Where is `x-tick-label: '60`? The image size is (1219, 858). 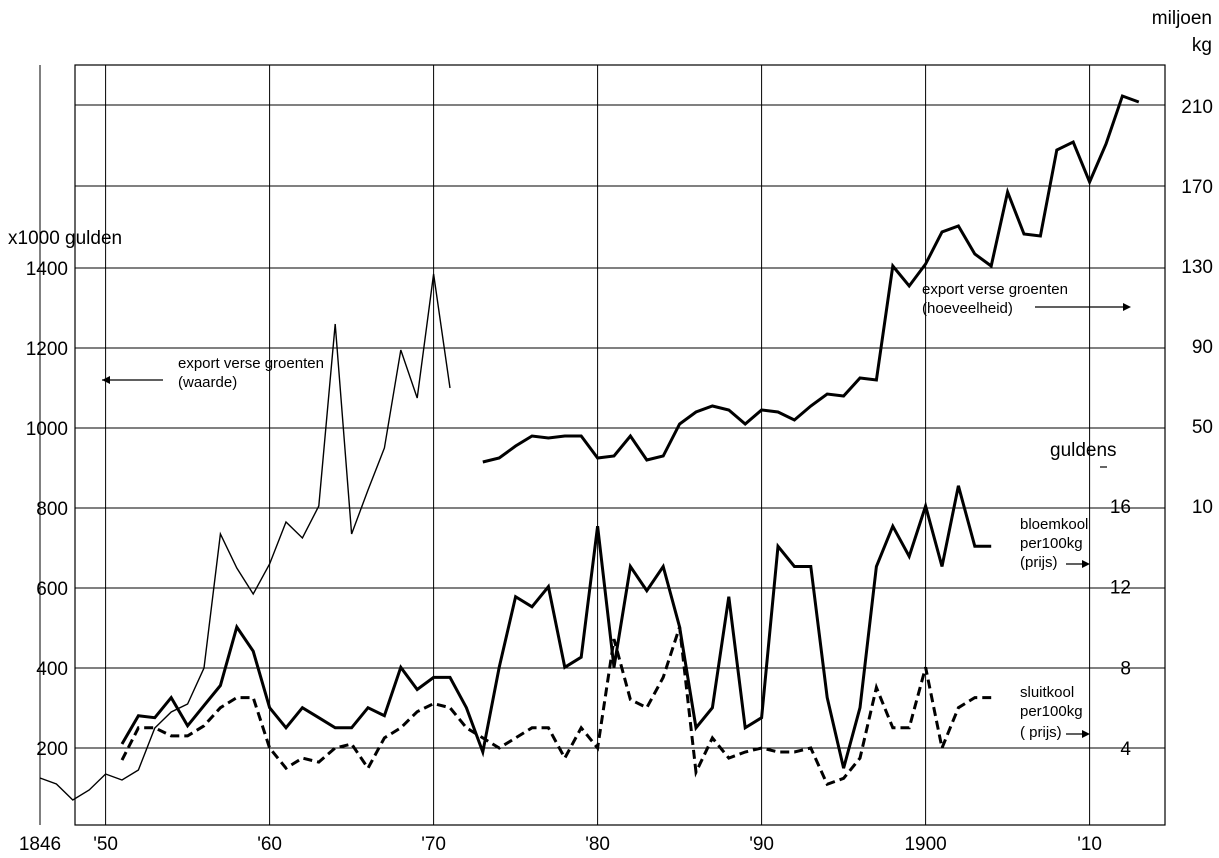 x-tick-label: '60 is located at coordinates (269, 844).